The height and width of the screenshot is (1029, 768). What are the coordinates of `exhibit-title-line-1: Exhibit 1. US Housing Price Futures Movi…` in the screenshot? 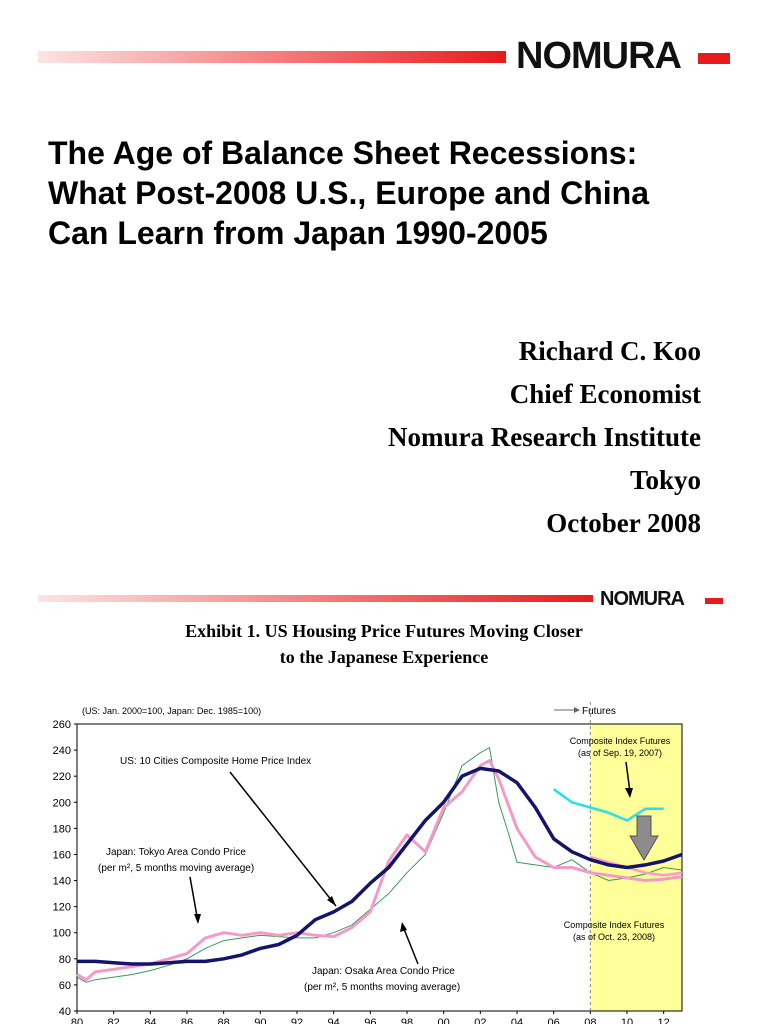 It's located at (384, 631).